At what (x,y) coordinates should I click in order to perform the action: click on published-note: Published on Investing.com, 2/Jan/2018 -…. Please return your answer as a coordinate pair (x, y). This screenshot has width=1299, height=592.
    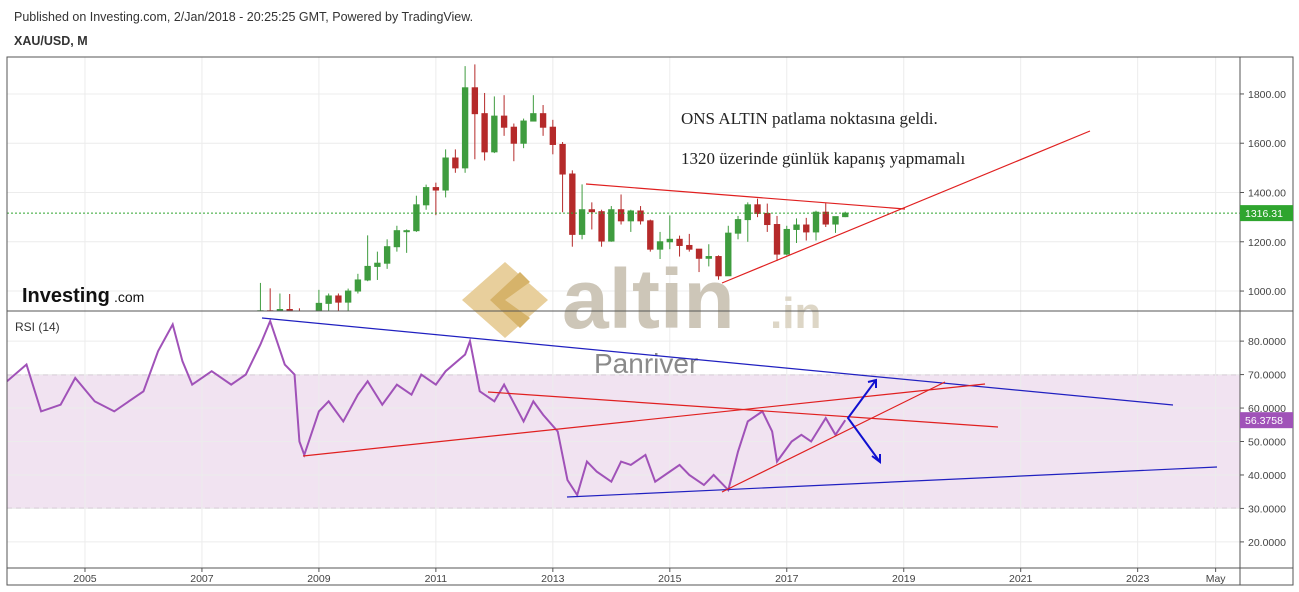
    Looking at the image, I should click on (243, 17).